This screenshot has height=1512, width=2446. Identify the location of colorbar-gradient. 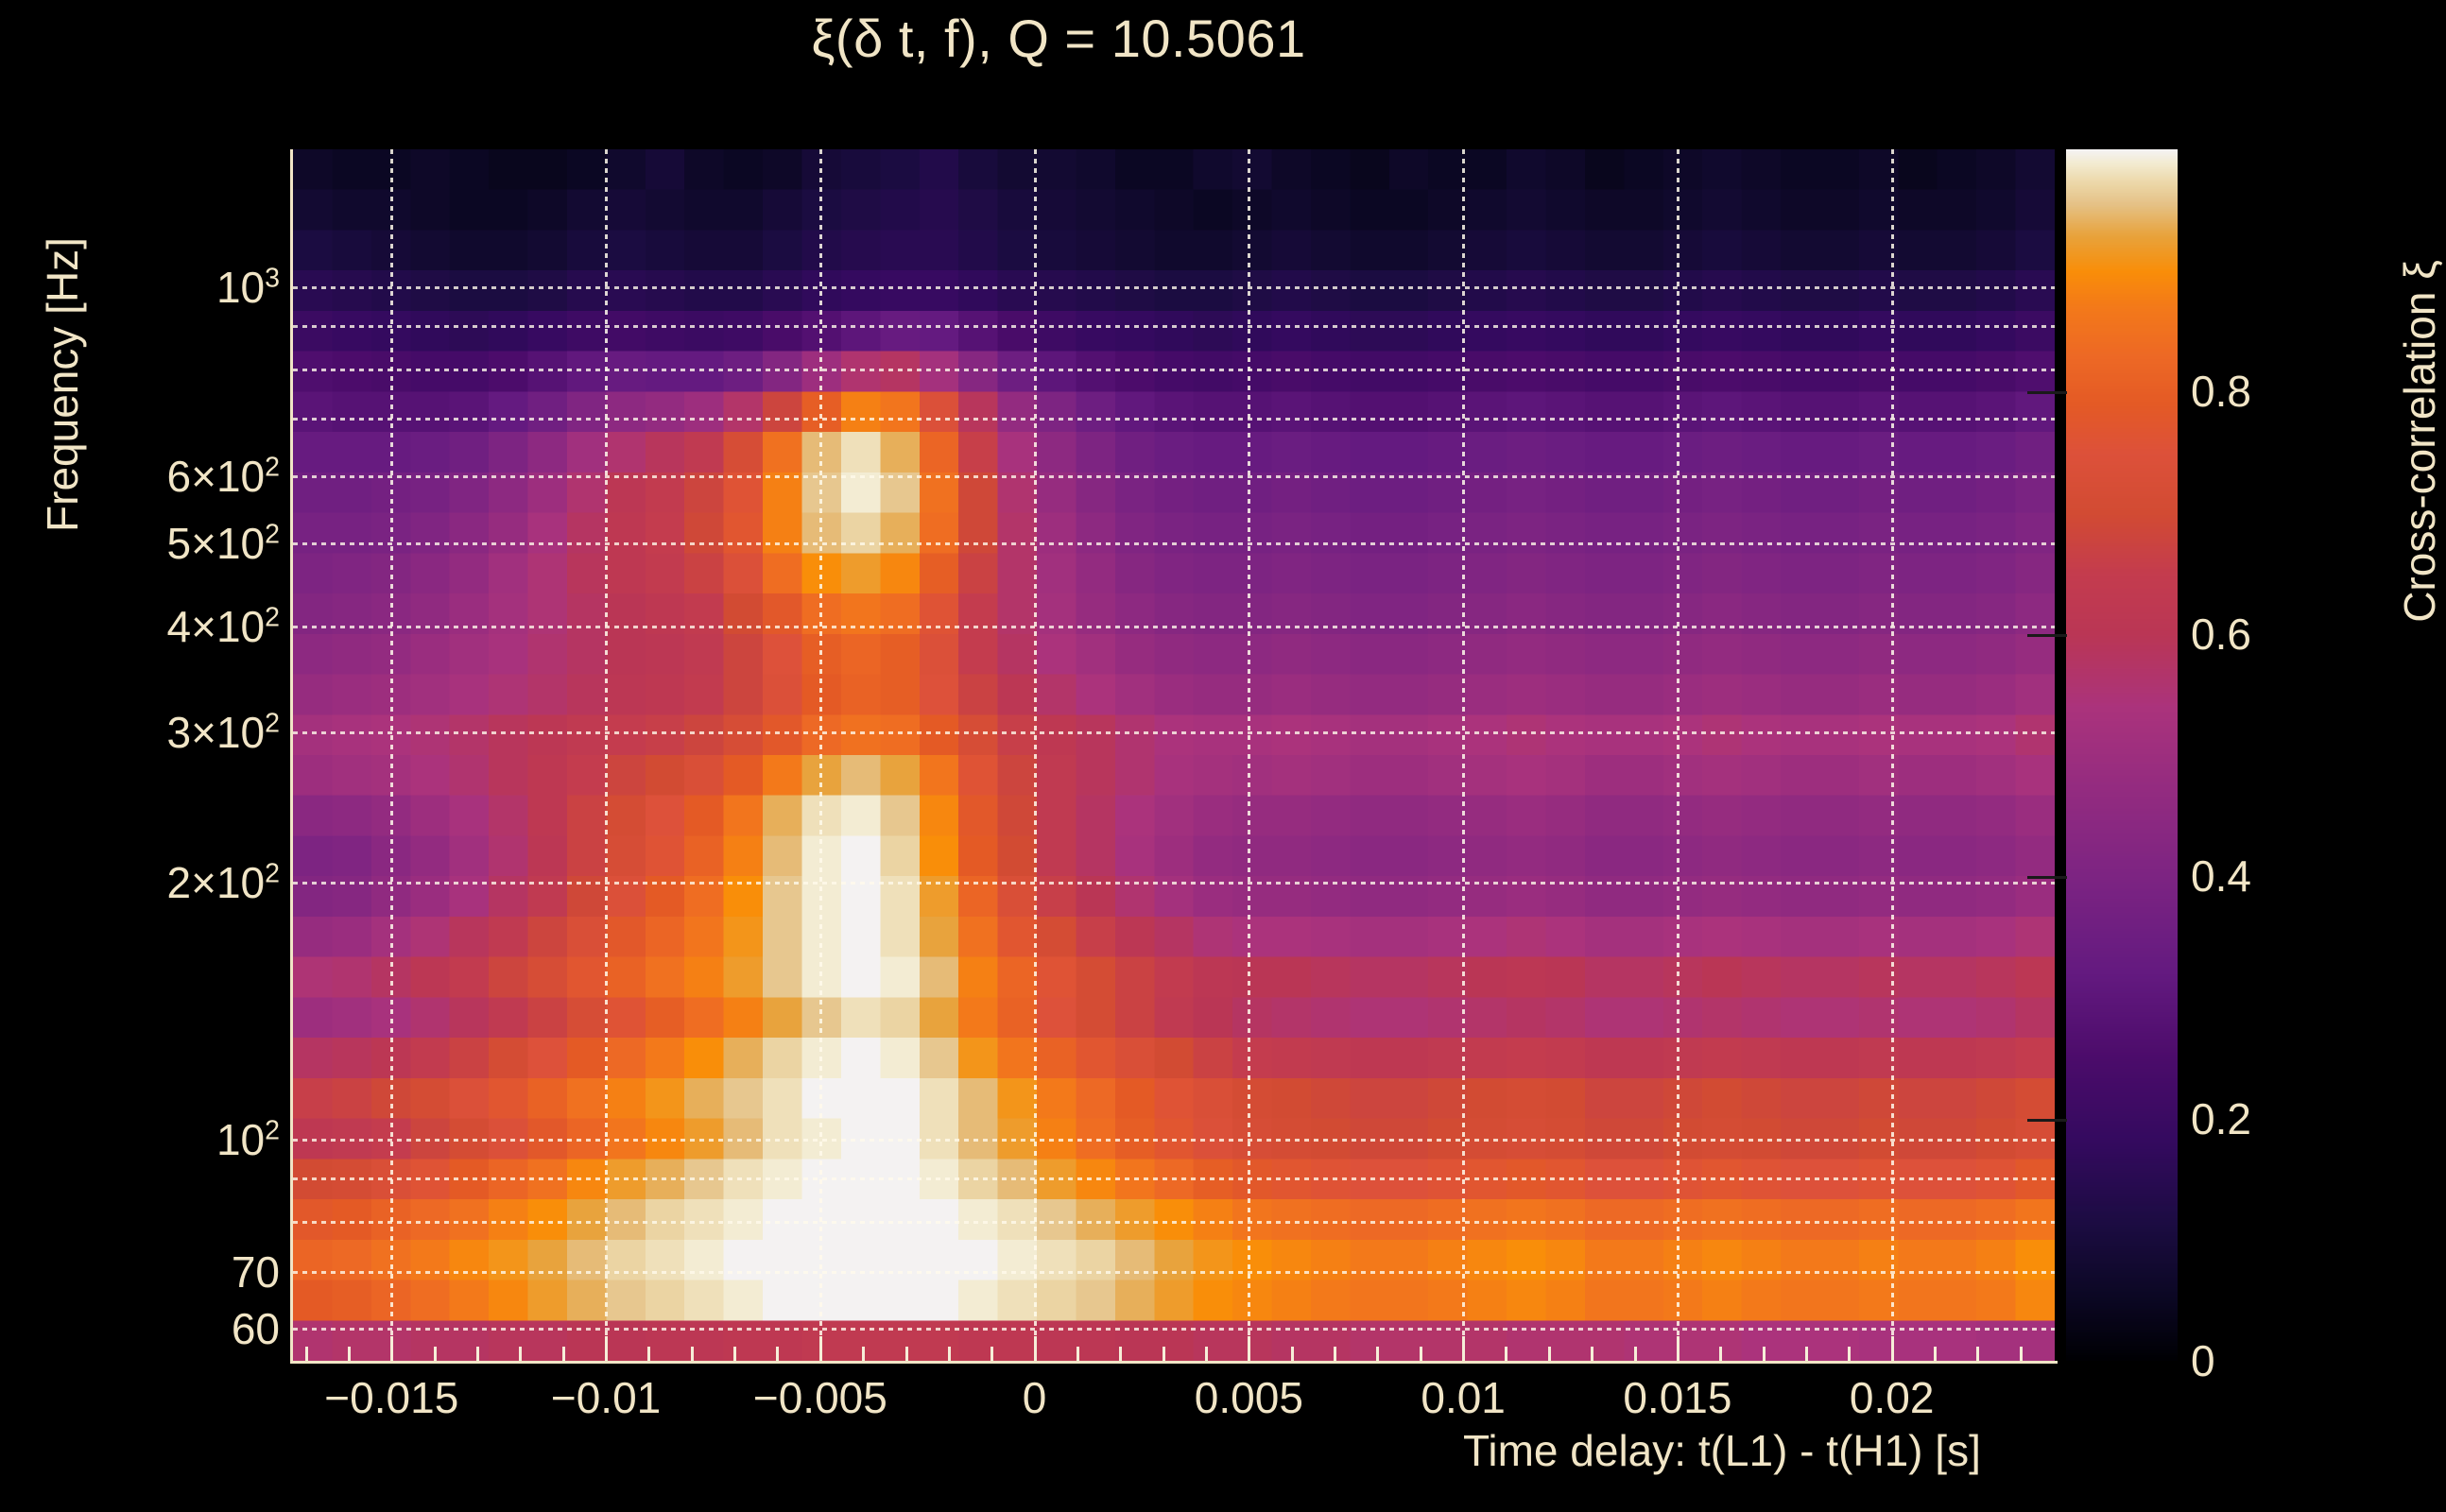
(2122, 755).